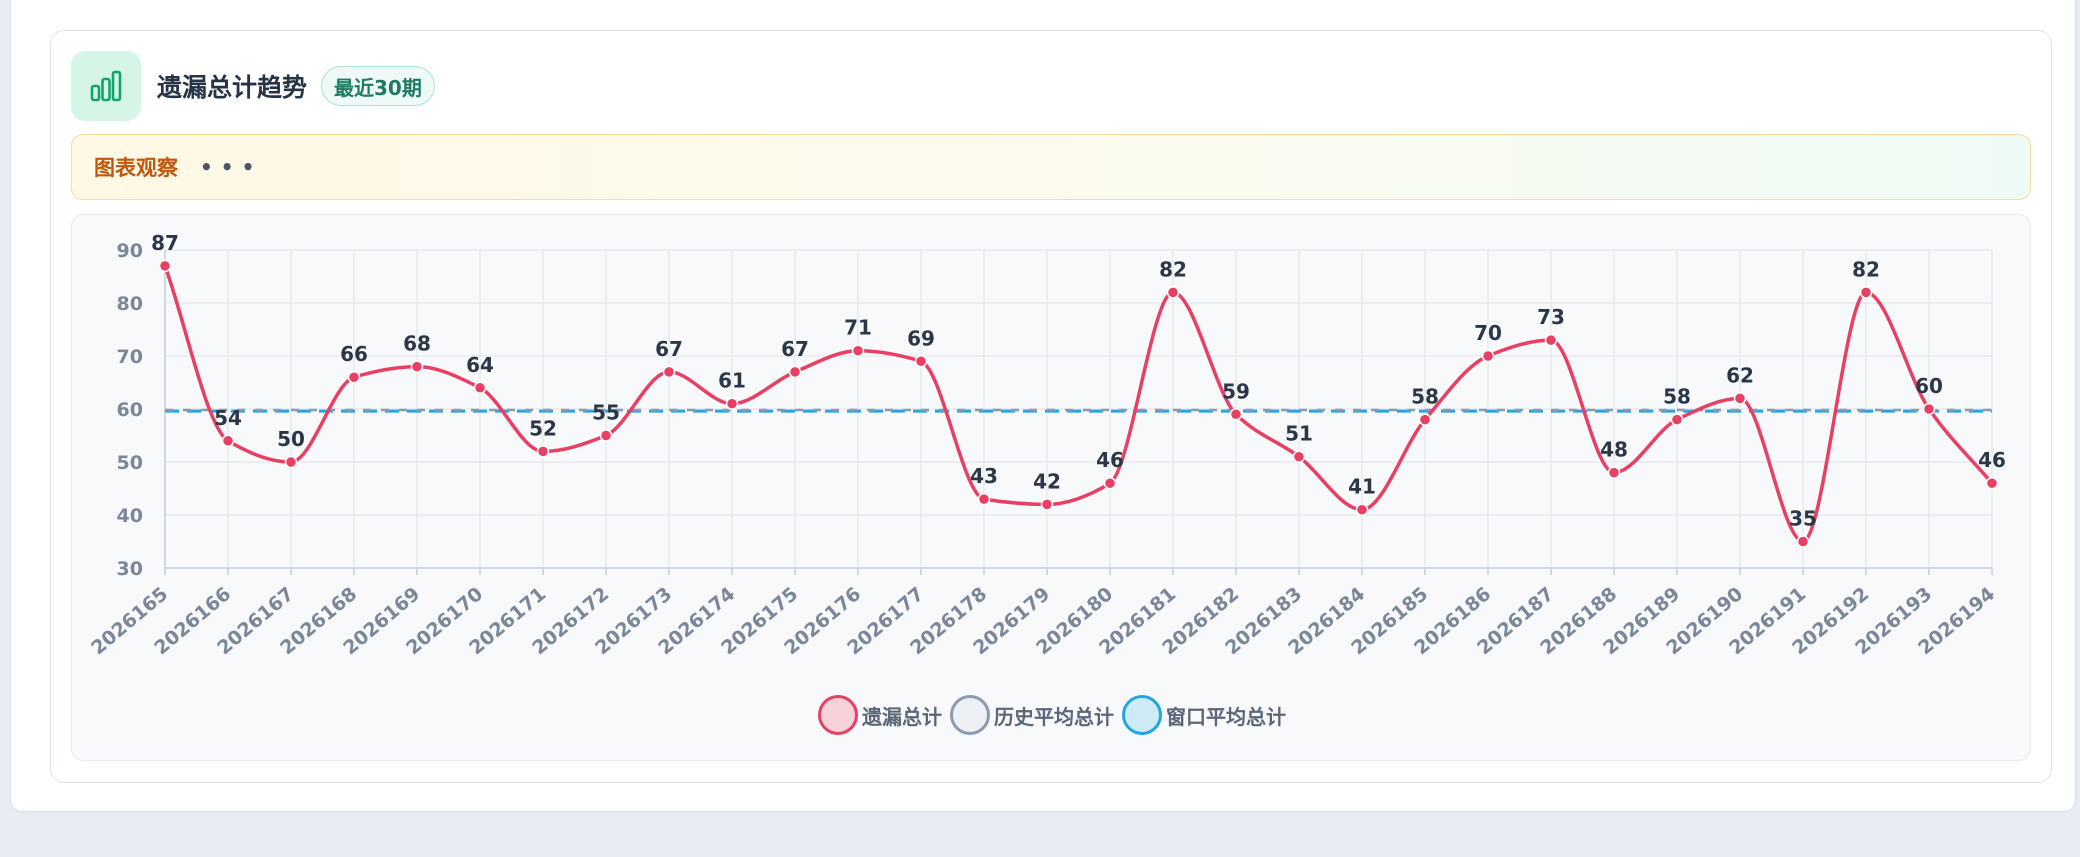  What do you see at coordinates (378, 86) in the screenshot?
I see `period-badge: 最近30期` at bounding box center [378, 86].